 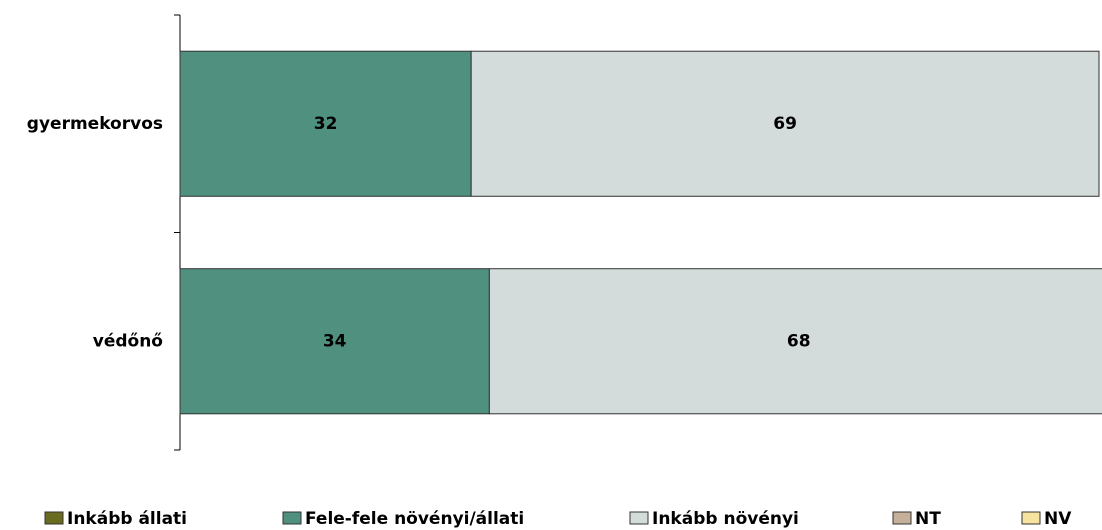 I want to click on data-label: 32, so click(x=326, y=124).